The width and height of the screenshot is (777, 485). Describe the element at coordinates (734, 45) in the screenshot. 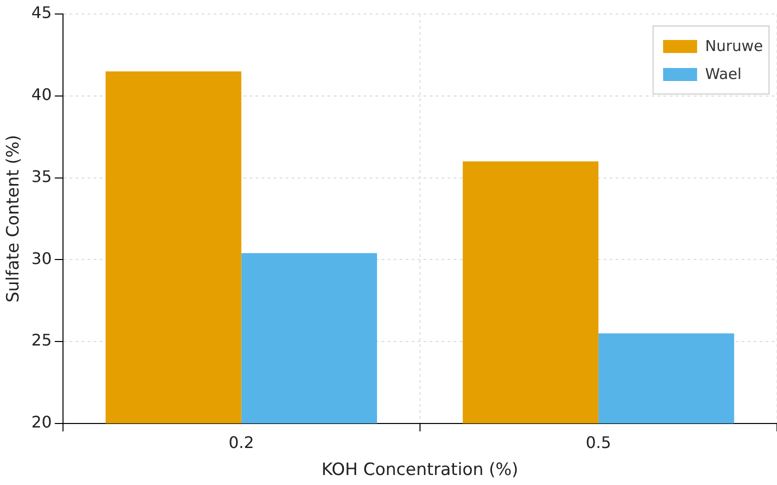

I see `legend-label: Nuruwe` at that location.